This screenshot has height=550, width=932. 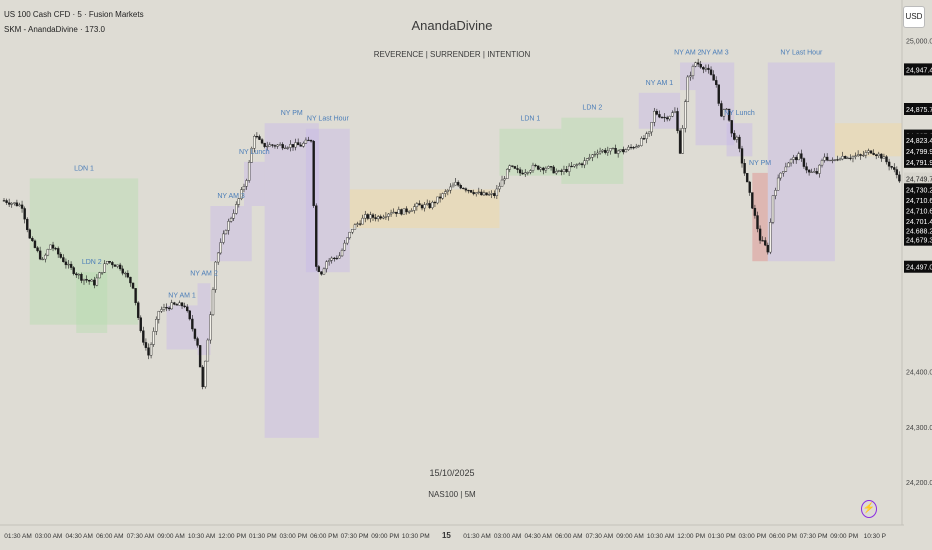 What do you see at coordinates (54, 29) in the screenshot?
I see `indicator-line: SKM - AnandaDivine · 173.0` at bounding box center [54, 29].